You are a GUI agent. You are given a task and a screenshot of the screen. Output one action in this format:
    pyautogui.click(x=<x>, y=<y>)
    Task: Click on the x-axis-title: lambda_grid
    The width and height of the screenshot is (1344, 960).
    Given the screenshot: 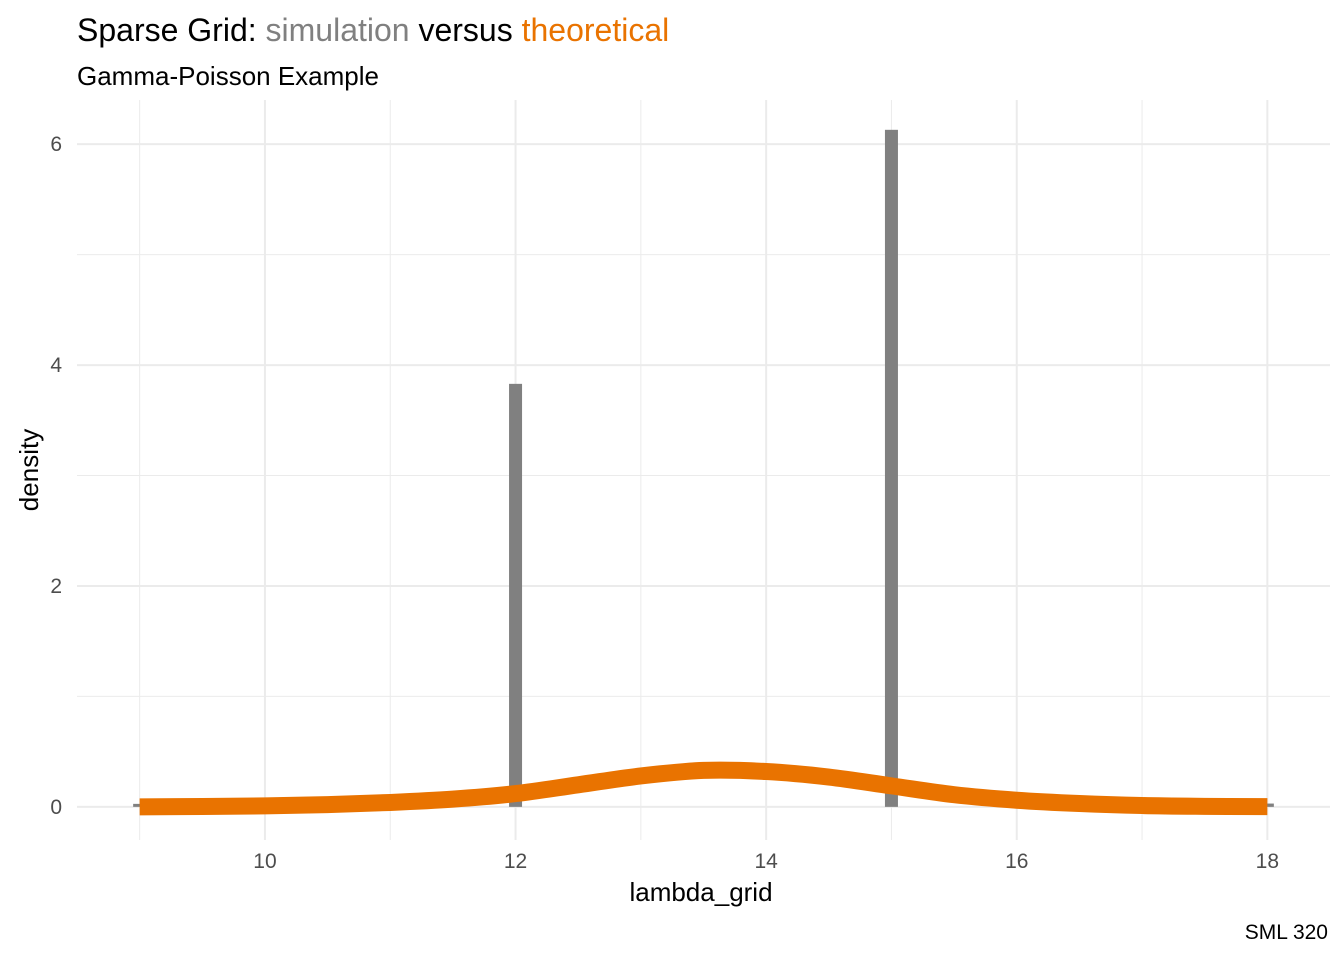 What is the action you would take?
    pyautogui.click(x=700, y=892)
    